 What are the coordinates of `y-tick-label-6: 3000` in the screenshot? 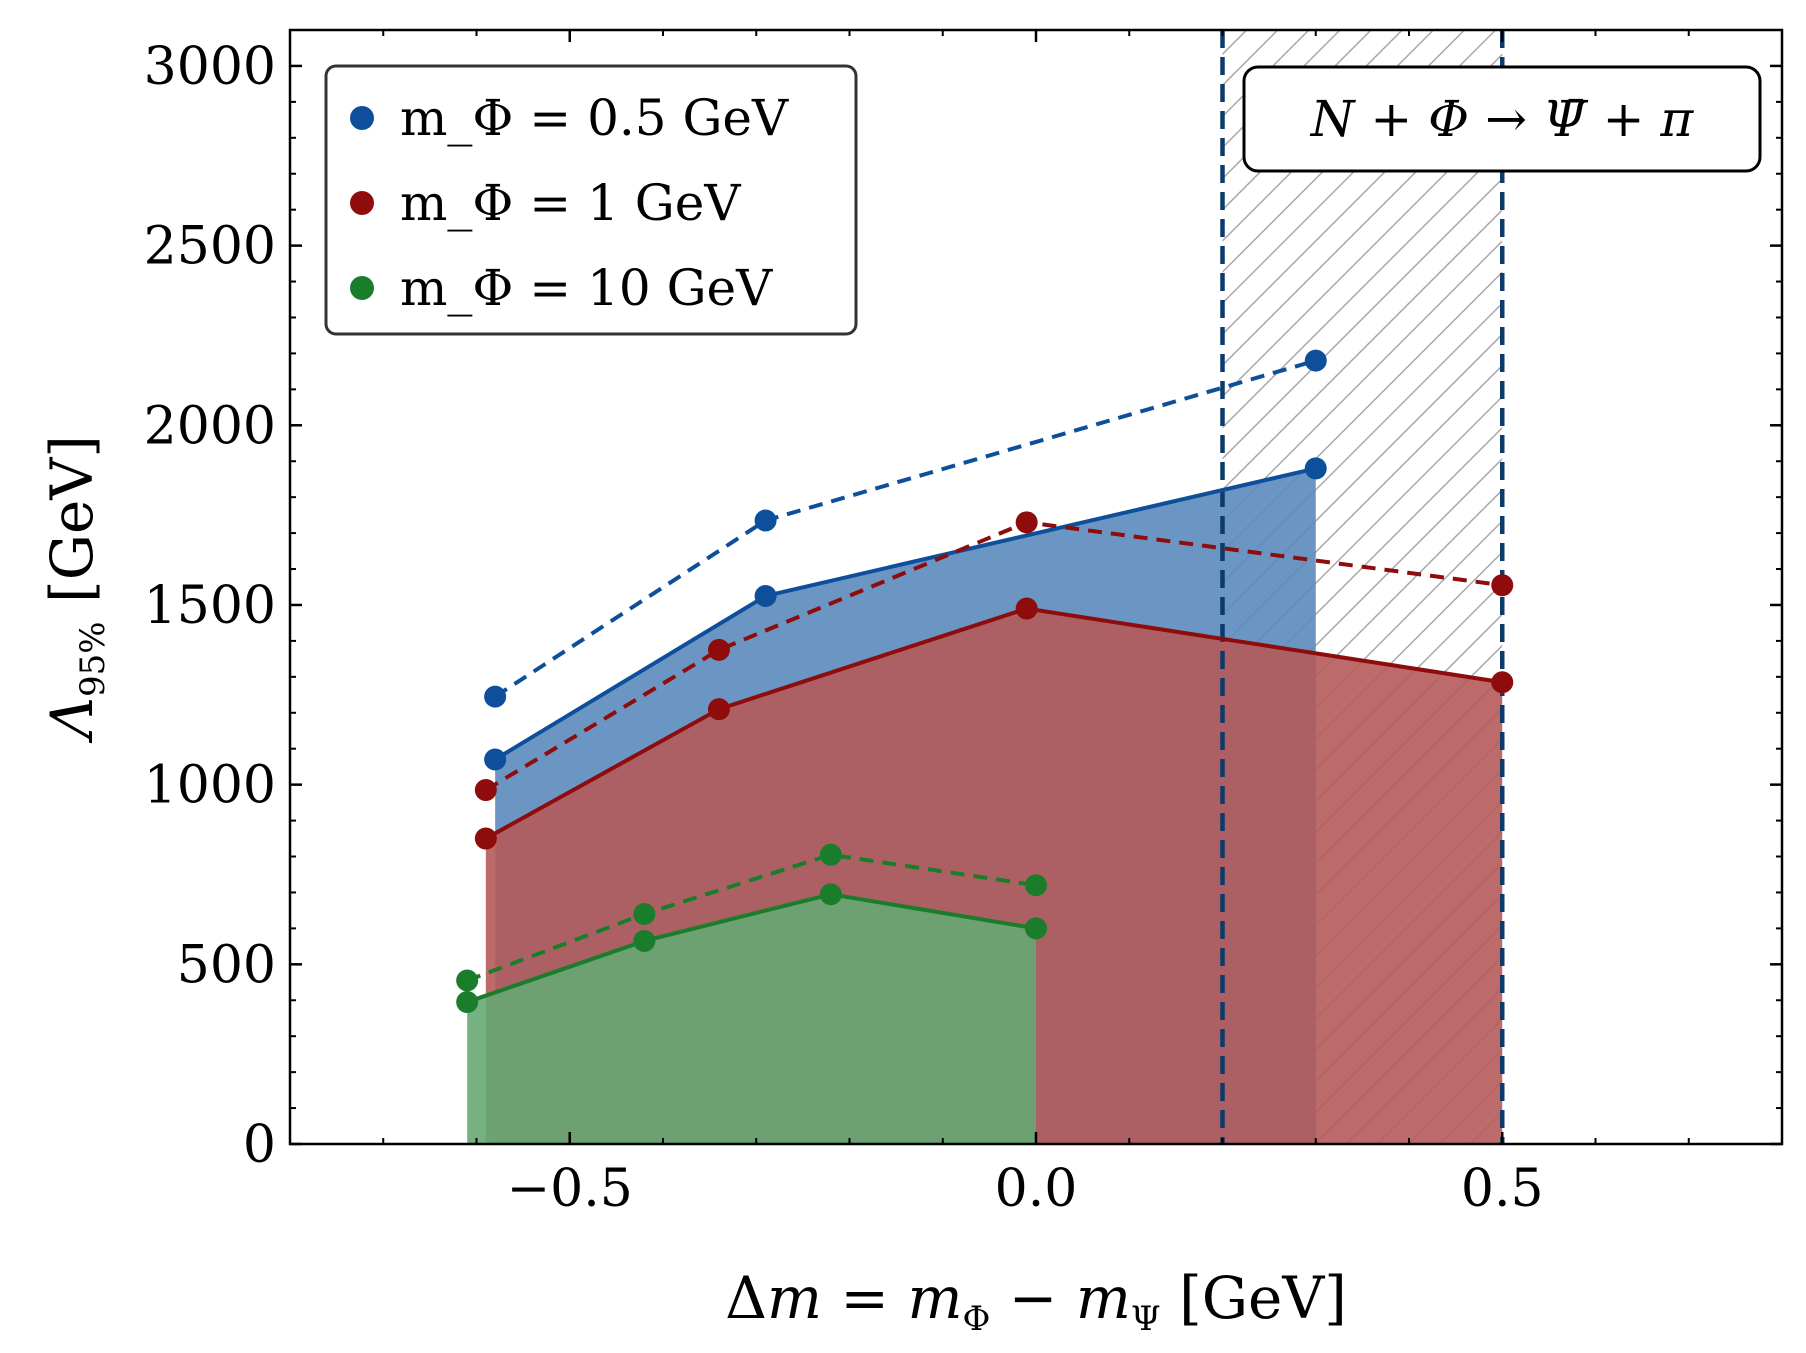 It's located at (210, 67).